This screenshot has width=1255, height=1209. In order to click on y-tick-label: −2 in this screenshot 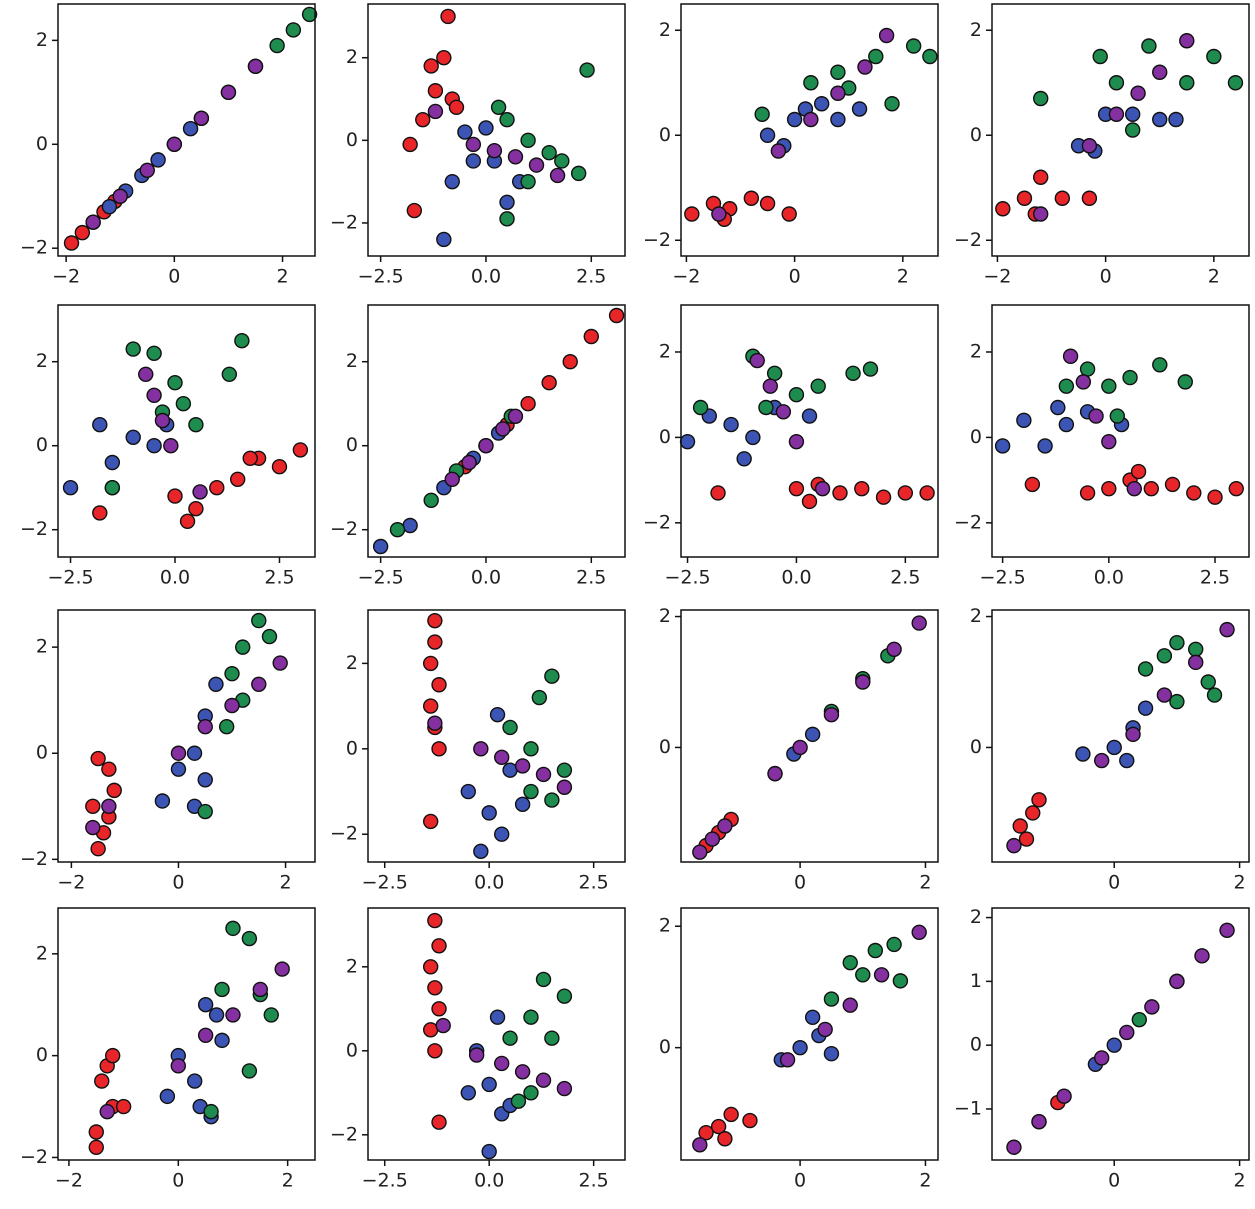, I will do `click(344, 834)`.